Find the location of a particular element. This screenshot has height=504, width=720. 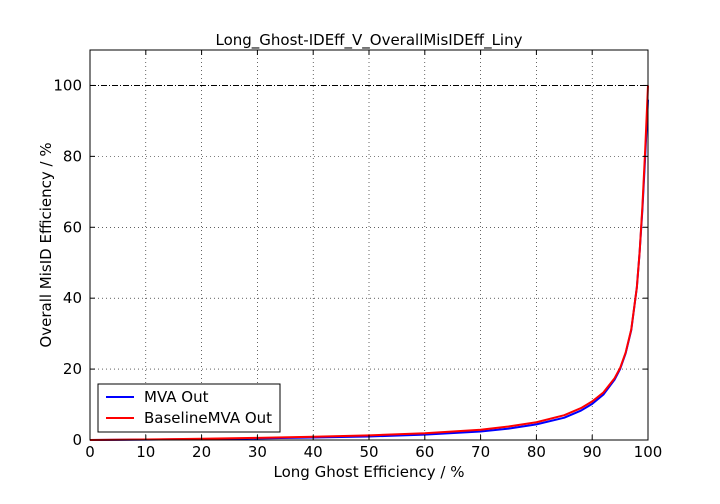

y-tick-label: 80 is located at coordinates (72, 156).